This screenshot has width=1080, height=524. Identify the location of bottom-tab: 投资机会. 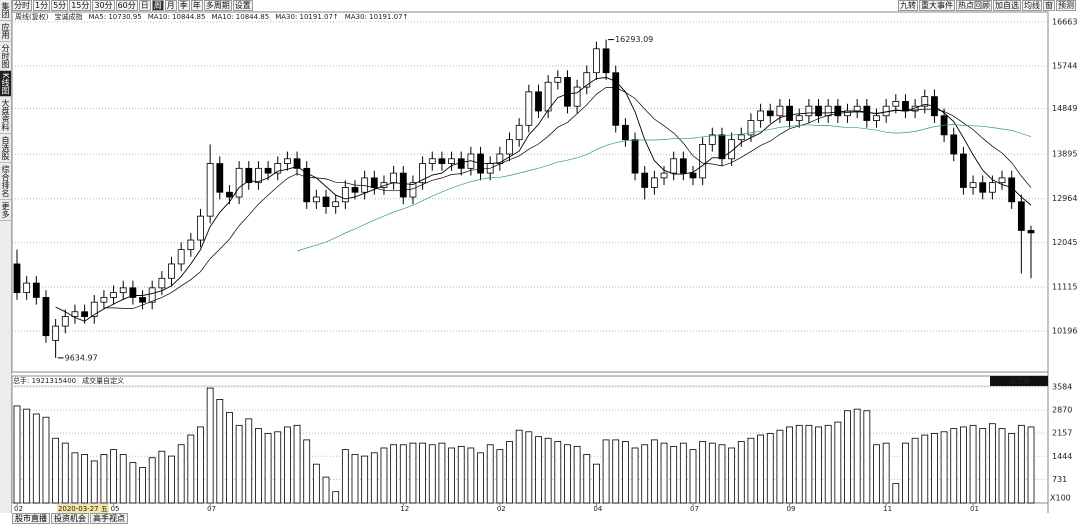
(70, 518).